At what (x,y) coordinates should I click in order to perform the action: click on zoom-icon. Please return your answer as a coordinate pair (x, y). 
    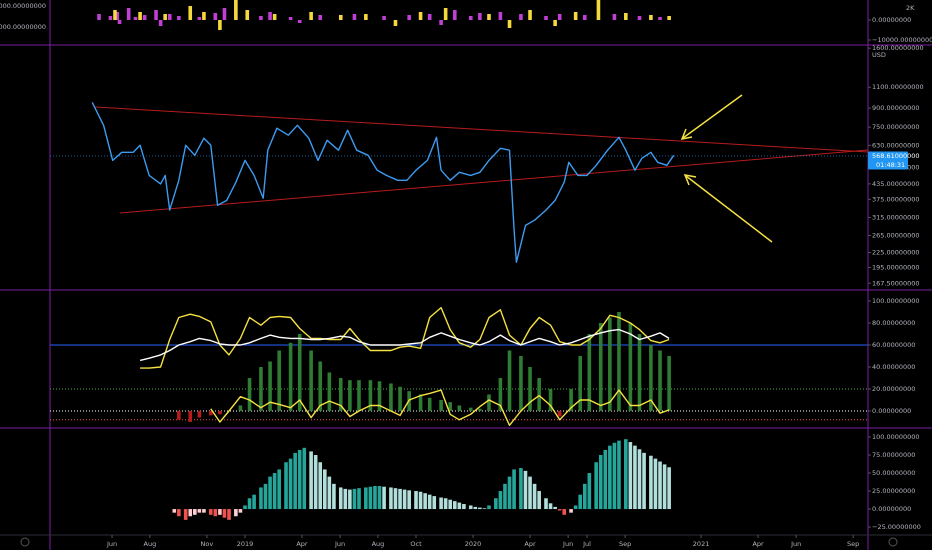
    Looking at the image, I should click on (25, 542).